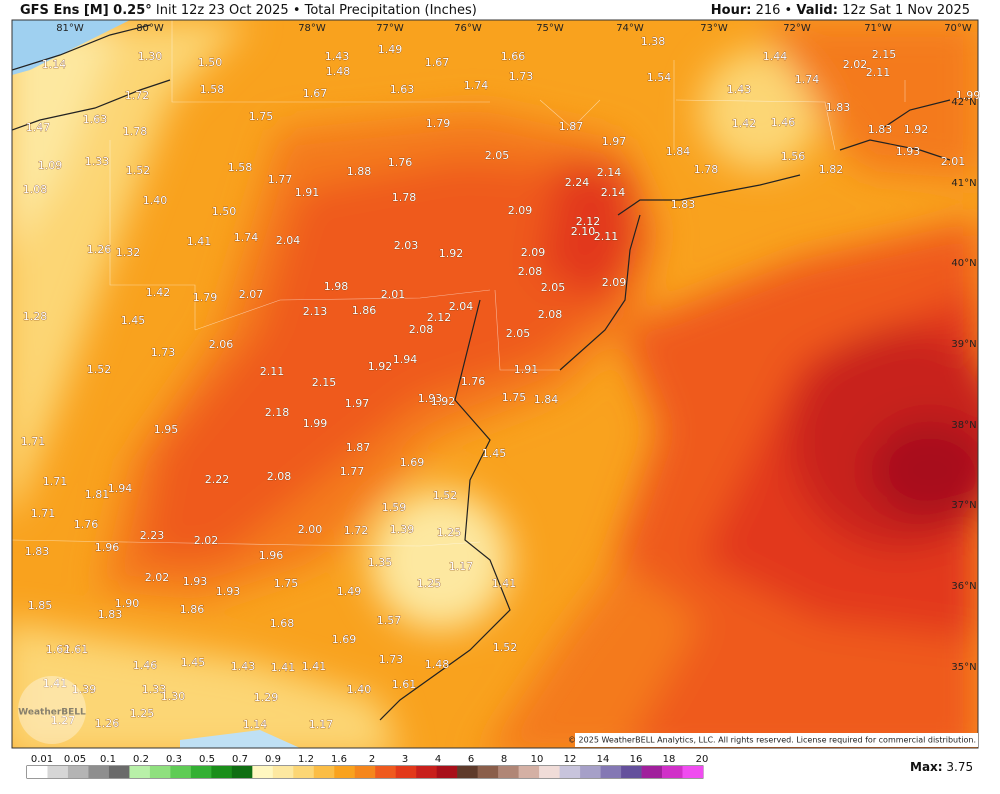 The image size is (1000, 794). Describe the element at coordinates (107, 723) in the screenshot. I see `precip-value: 1.26` at that location.